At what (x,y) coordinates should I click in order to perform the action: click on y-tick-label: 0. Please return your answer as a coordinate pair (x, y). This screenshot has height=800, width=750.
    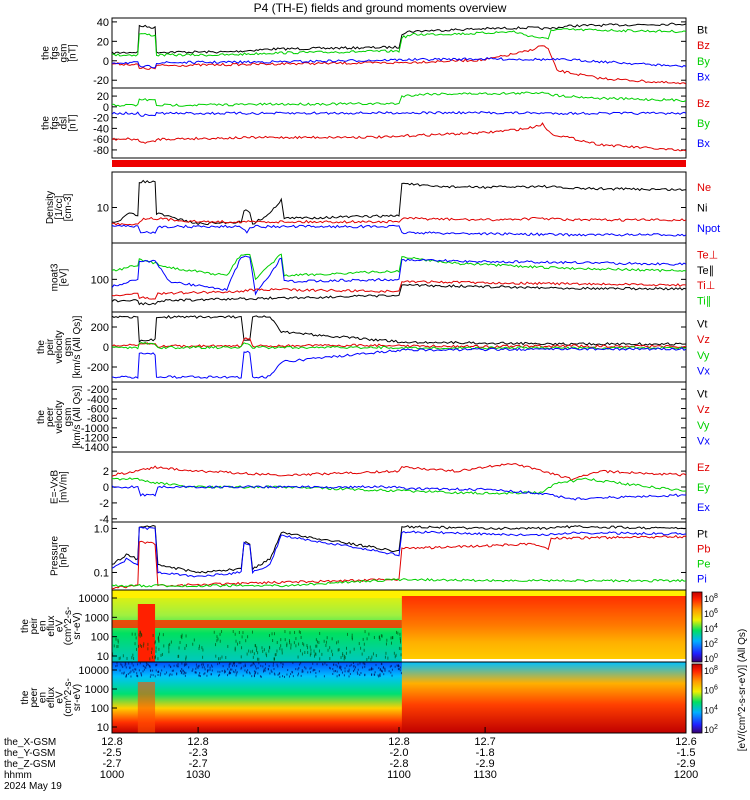
    Looking at the image, I should click on (106, 348).